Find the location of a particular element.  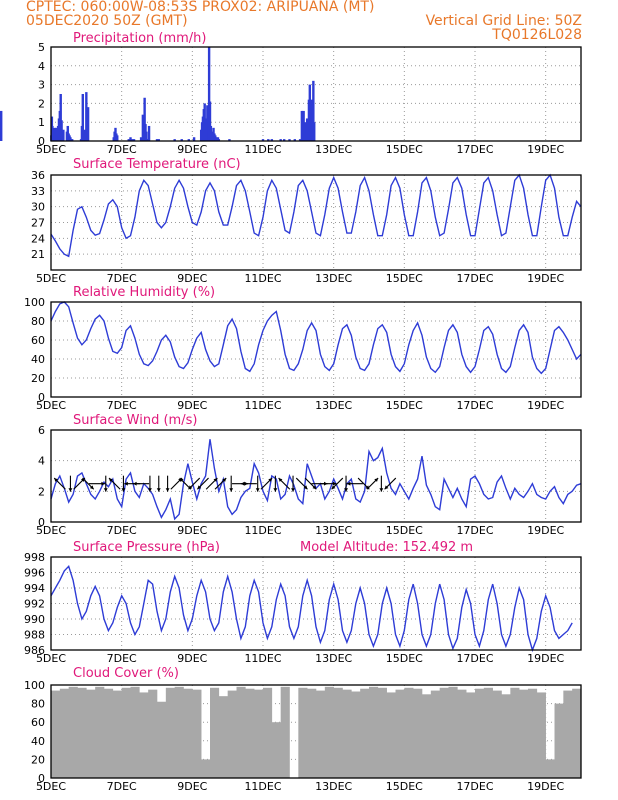

panel-title: Surface Pressure (hPa) is located at coordinates (146, 547).